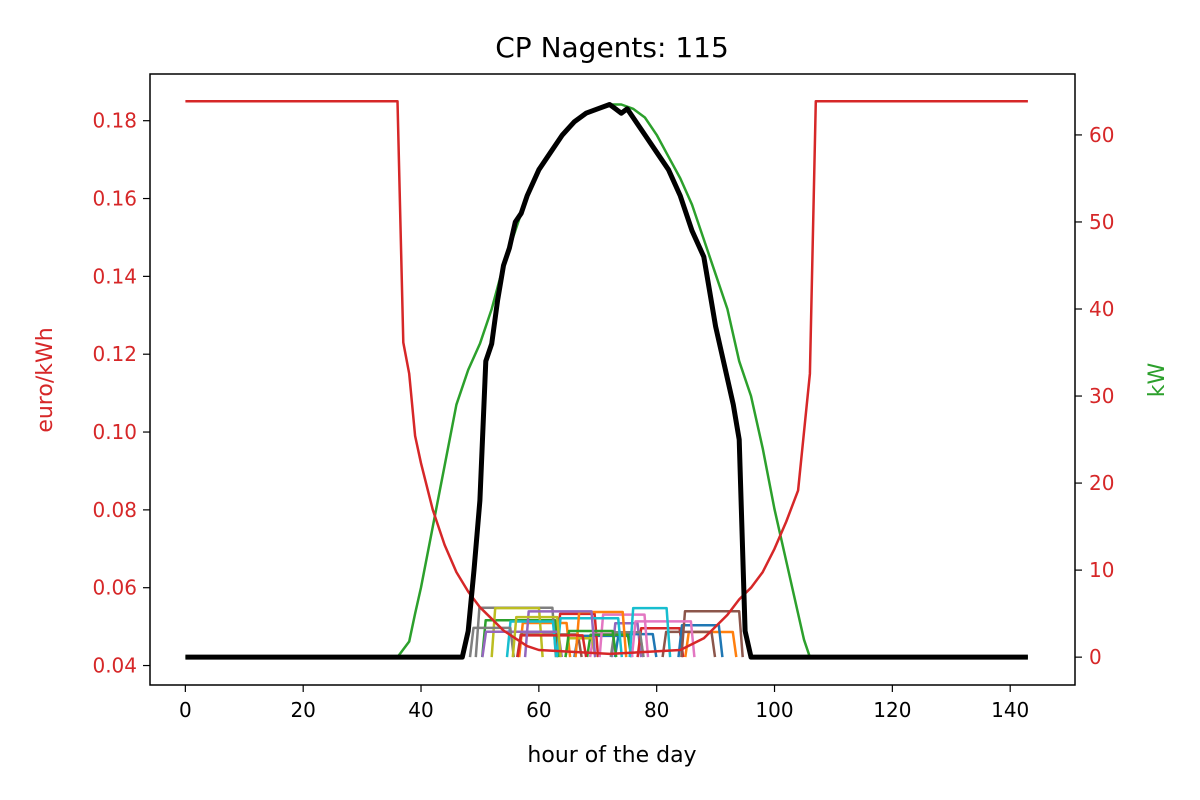 This screenshot has width=1200, height=800. What do you see at coordinates (114, 588) in the screenshot?
I see `left-y-tick-label: 0.06` at bounding box center [114, 588].